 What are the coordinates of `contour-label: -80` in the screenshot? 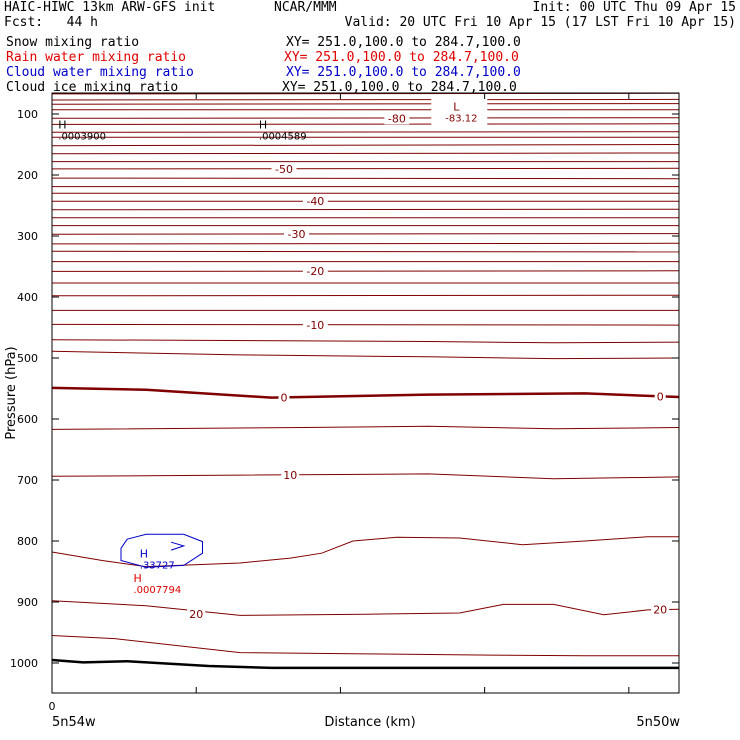 It's located at (397, 118).